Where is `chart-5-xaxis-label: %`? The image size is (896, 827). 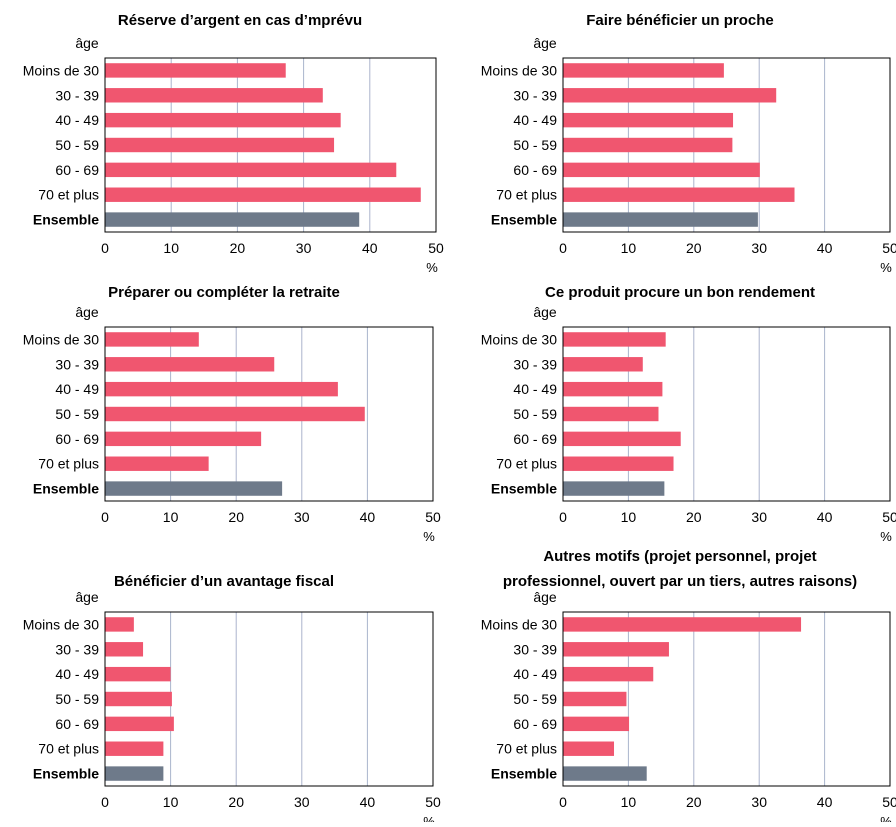 chart-5-xaxis-label: % is located at coordinates (429, 818).